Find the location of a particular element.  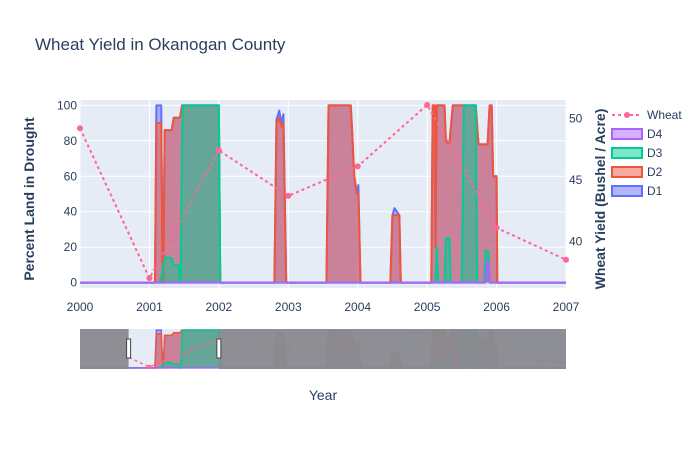

x-axis-title: Year is located at coordinates (323, 395).